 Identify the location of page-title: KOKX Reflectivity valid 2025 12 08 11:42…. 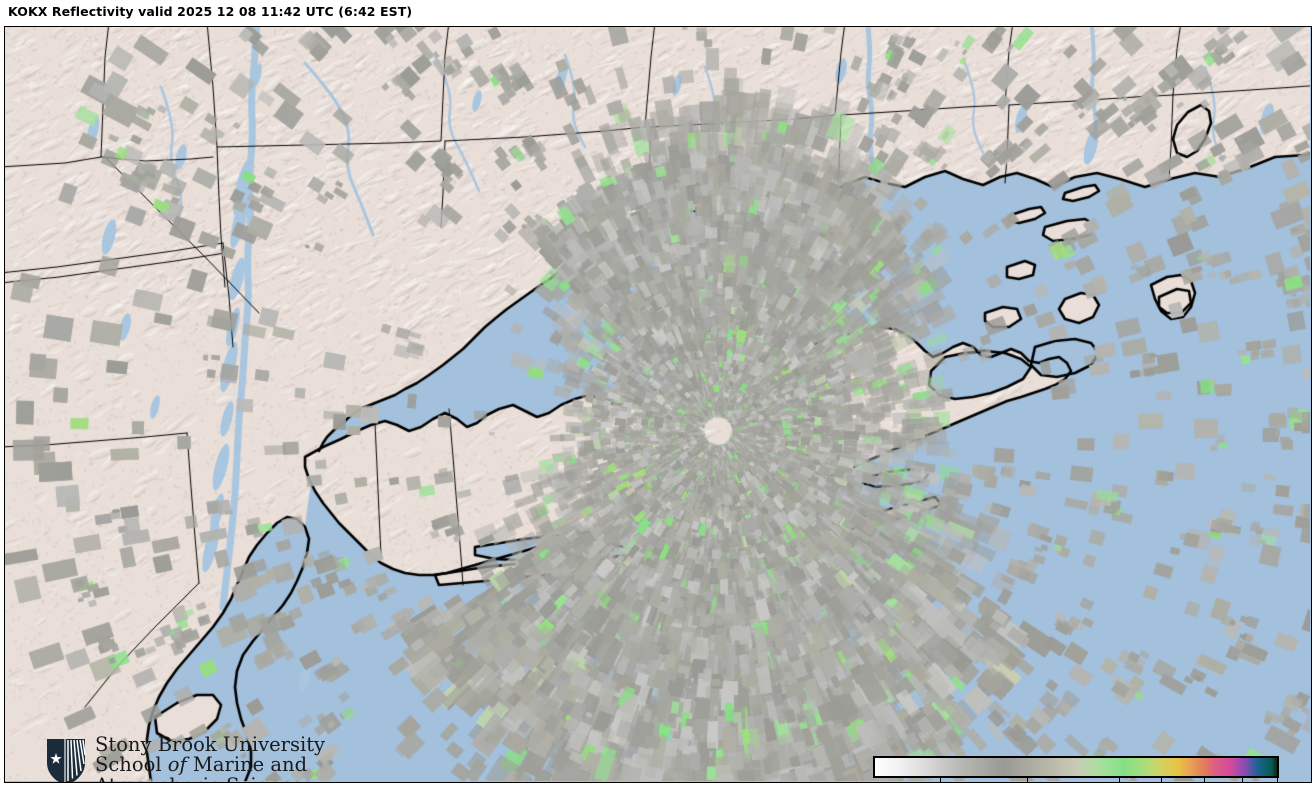
(210, 11).